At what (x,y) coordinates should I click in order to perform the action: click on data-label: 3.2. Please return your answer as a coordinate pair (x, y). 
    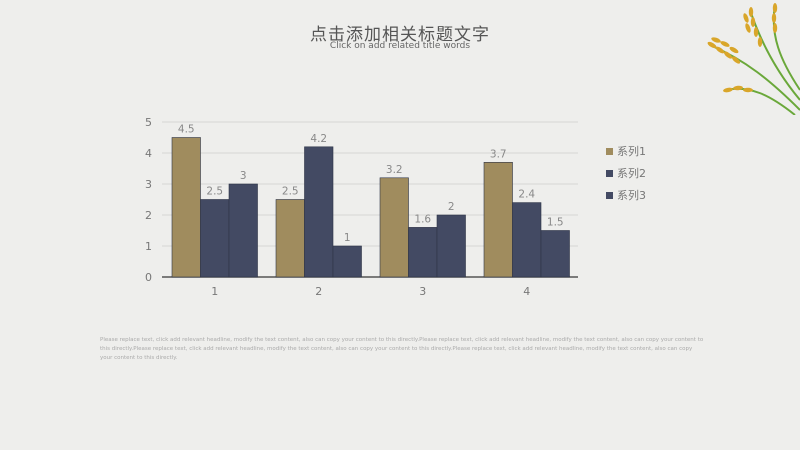
    Looking at the image, I should click on (394, 170).